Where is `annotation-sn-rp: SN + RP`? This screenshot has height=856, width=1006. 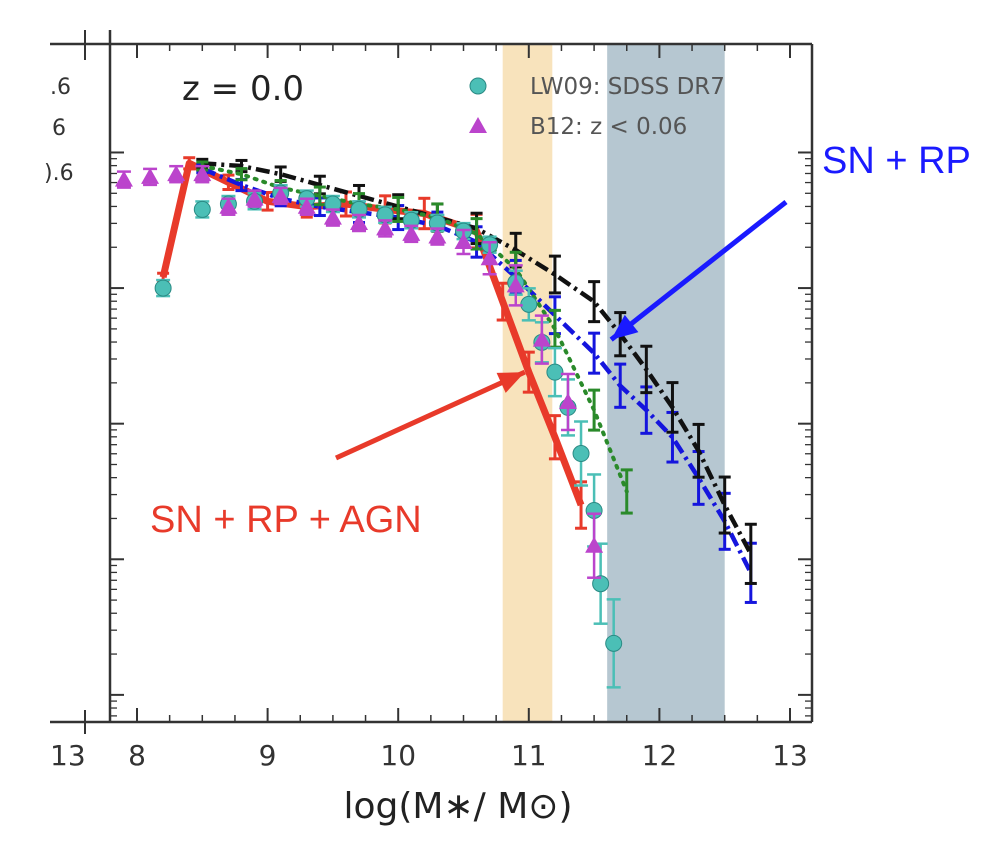 annotation-sn-rp: SN + RP is located at coordinates (896, 161).